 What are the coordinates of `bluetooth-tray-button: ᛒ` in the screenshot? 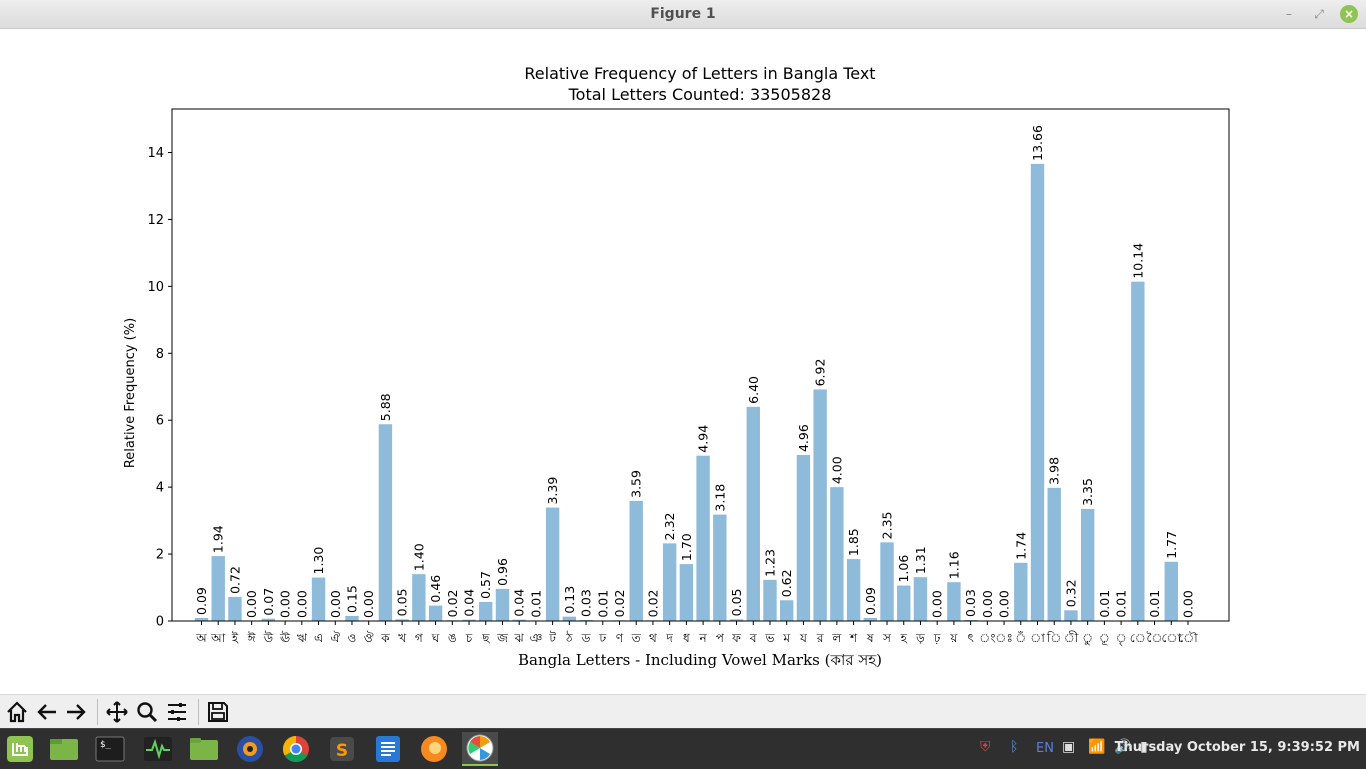 It's located at (1014, 747).